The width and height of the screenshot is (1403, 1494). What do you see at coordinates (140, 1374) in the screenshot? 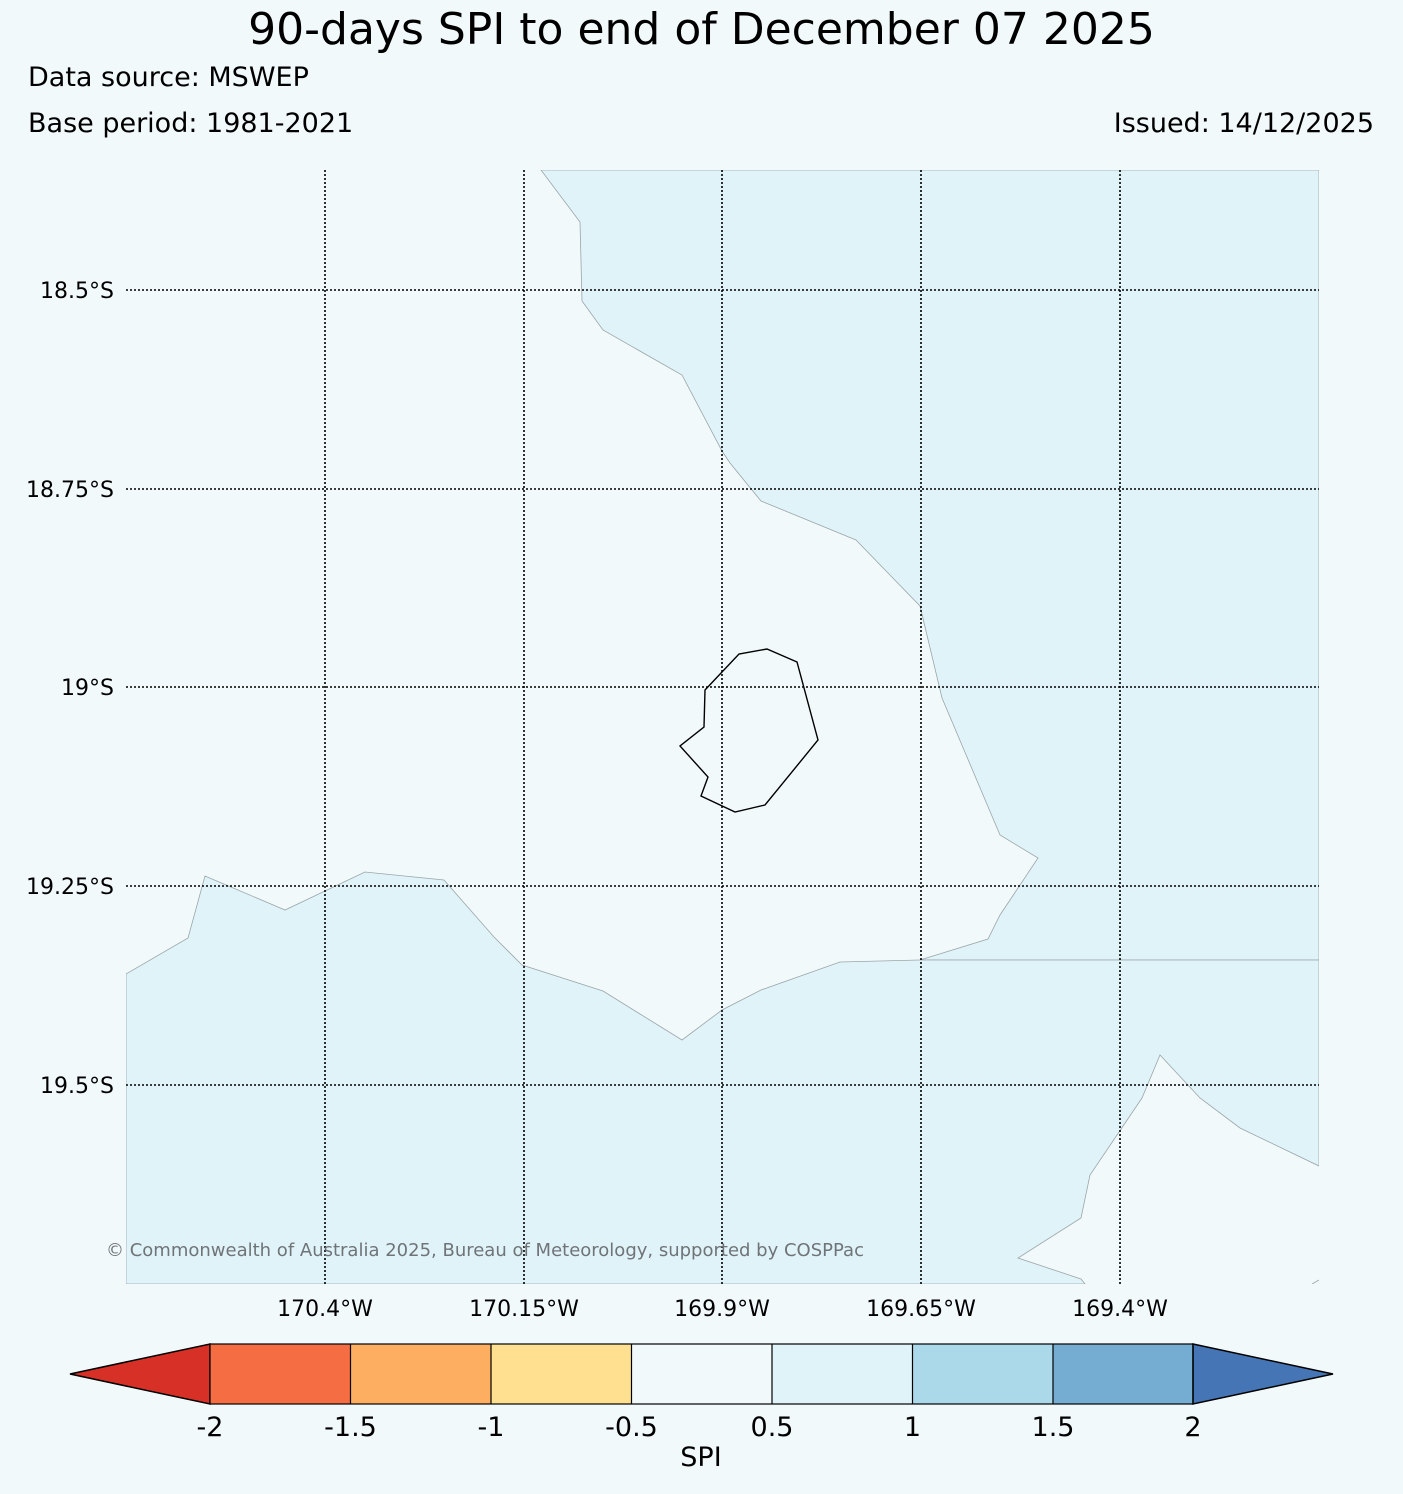
I see `colorbar-extend-low` at bounding box center [140, 1374].